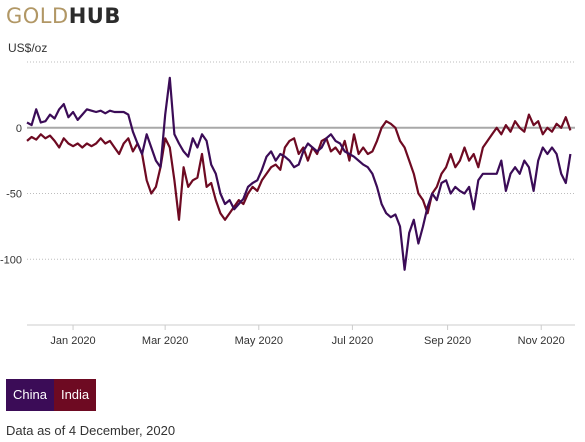 The height and width of the screenshot is (442, 585). Describe the element at coordinates (28, 48) in the screenshot. I see `y-axis-unit-label: US$/oz` at that location.